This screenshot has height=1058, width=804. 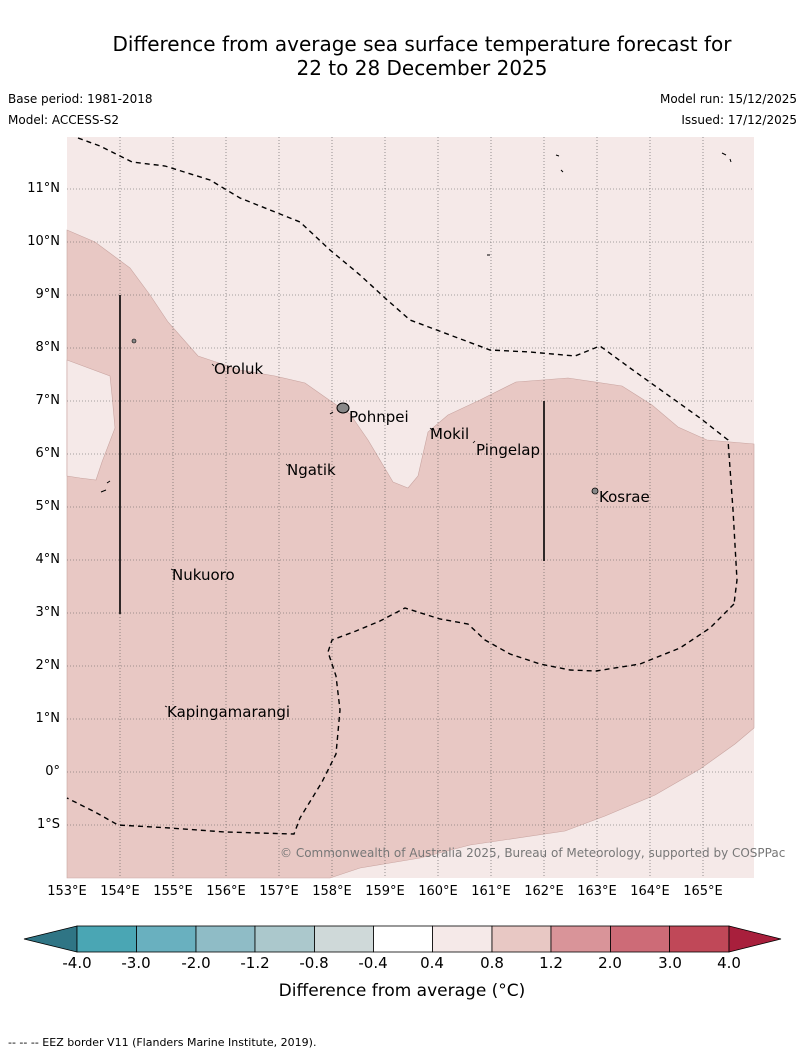 I want to click on island-fragment-pohnpei, so click(x=331, y=413).